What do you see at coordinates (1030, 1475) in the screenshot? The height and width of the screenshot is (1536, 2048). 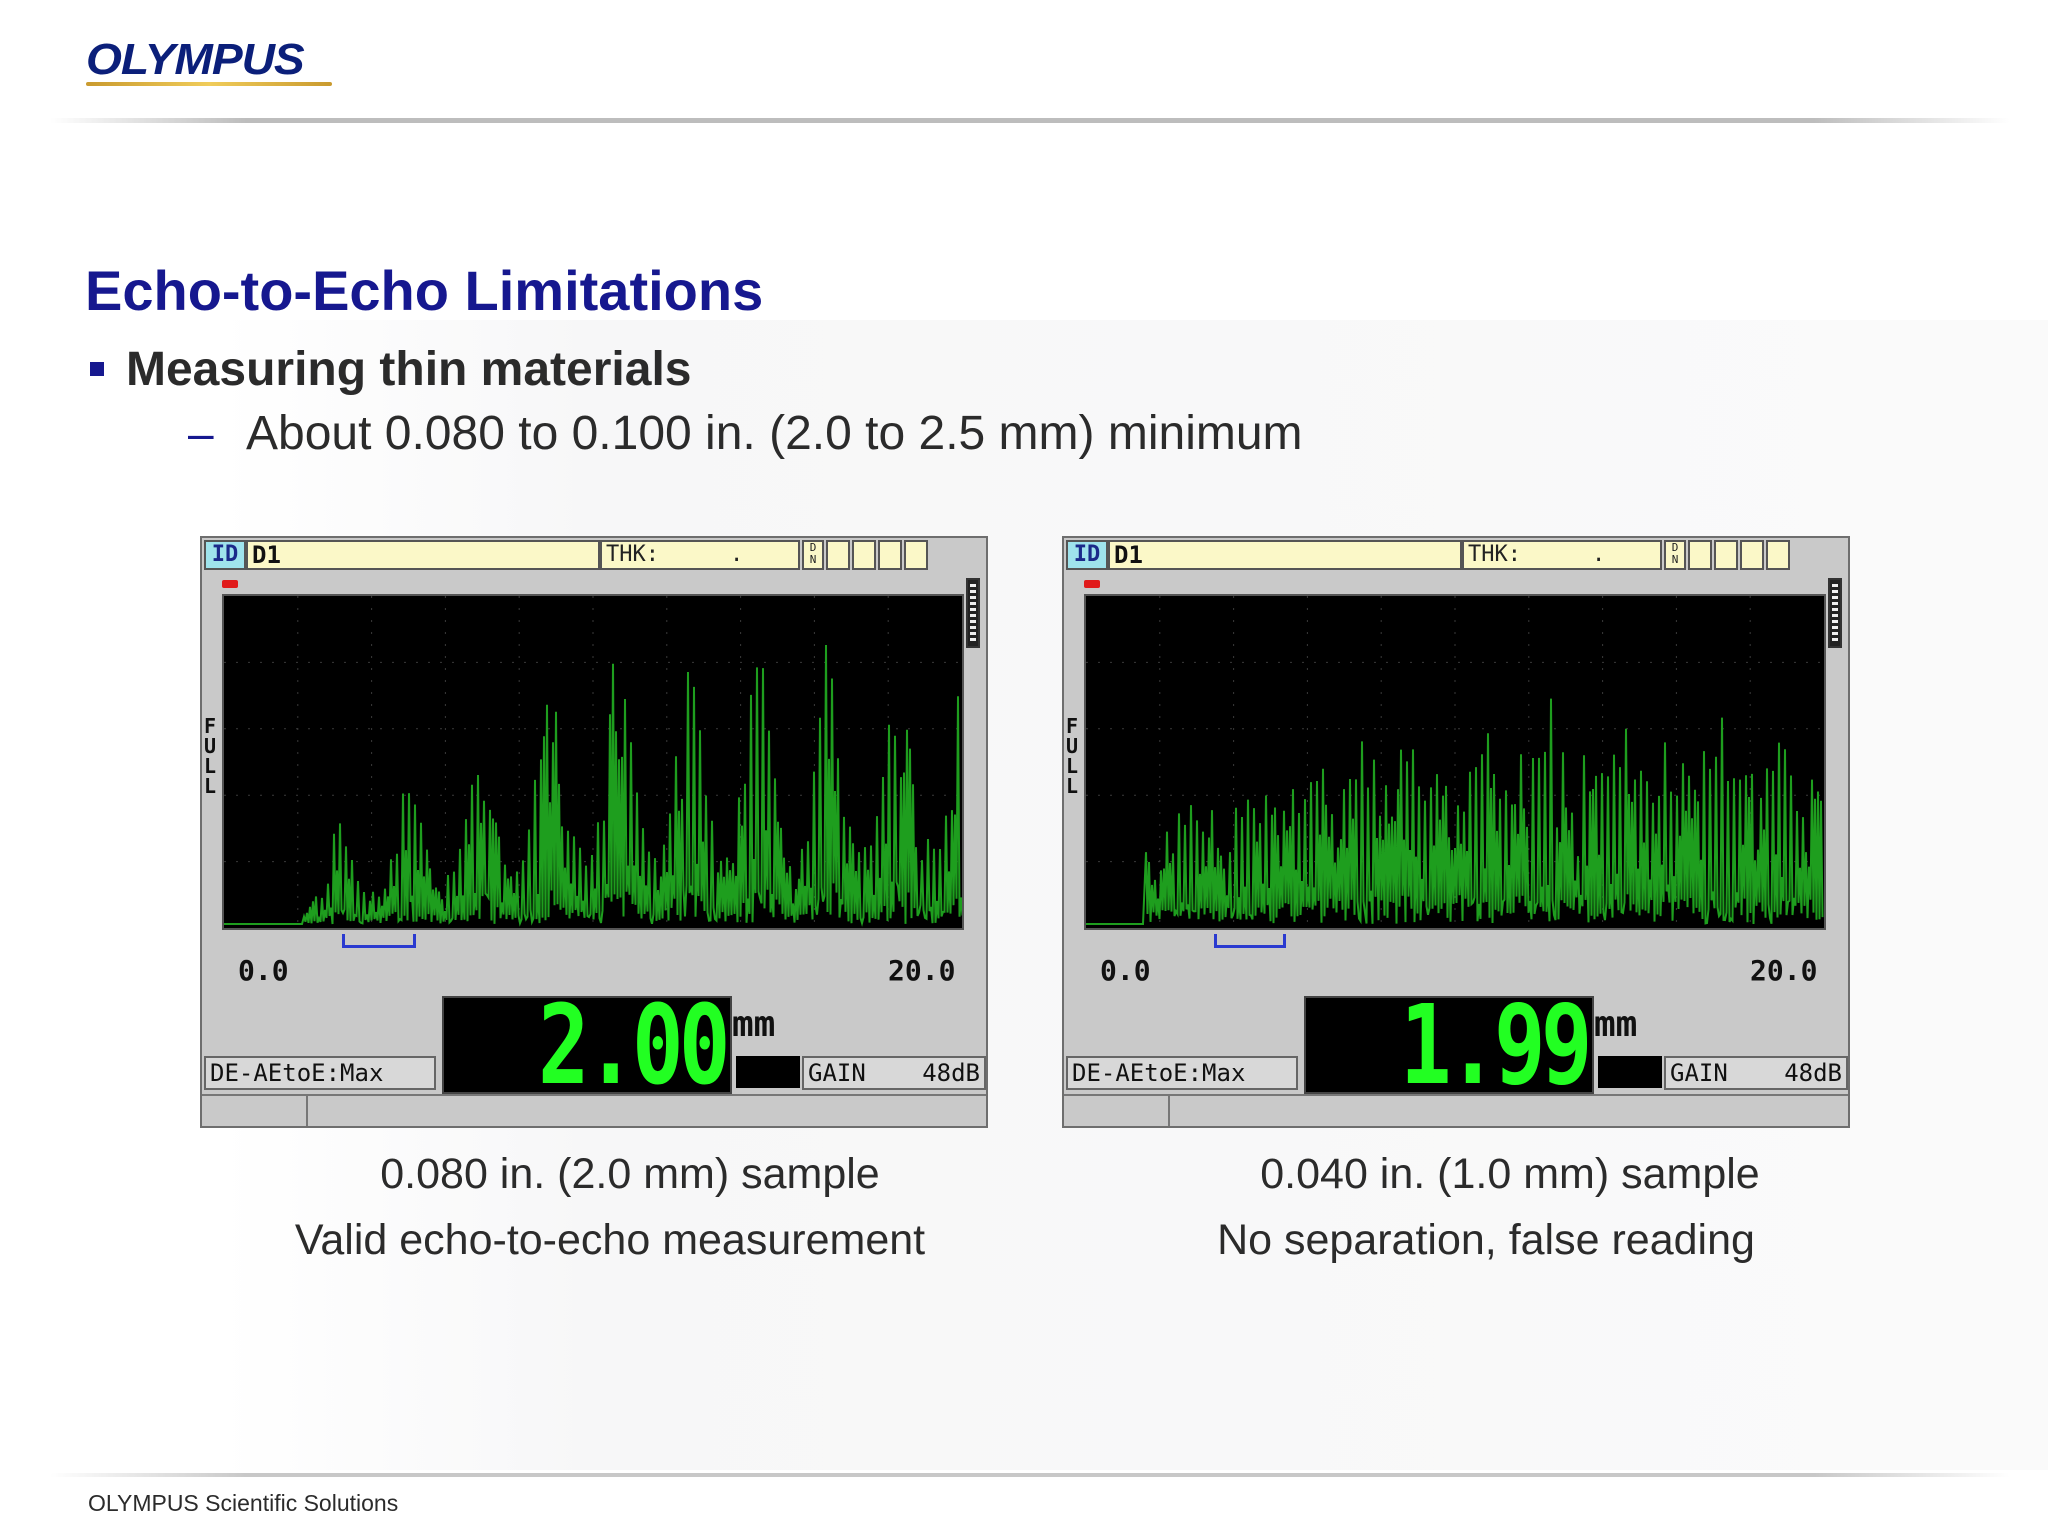 I see `footer-divider` at bounding box center [1030, 1475].